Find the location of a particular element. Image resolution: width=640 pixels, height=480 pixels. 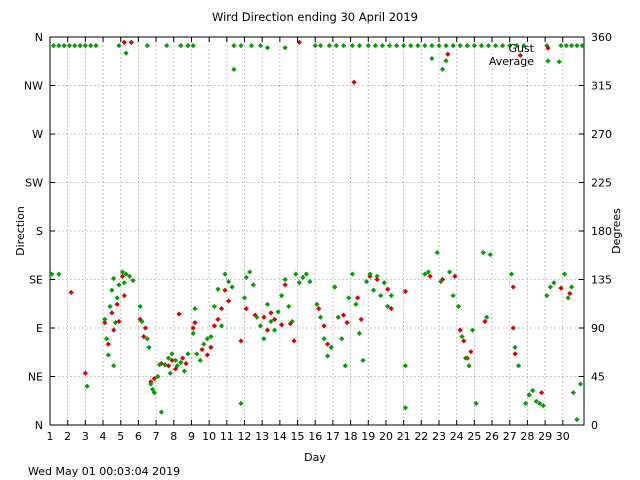

legend-label: Gust is located at coordinates (521, 48).